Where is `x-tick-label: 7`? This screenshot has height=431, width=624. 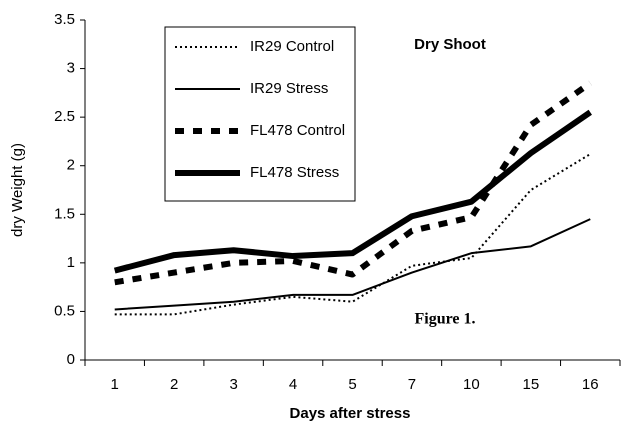
x-tick-label: 7 is located at coordinates (412, 384).